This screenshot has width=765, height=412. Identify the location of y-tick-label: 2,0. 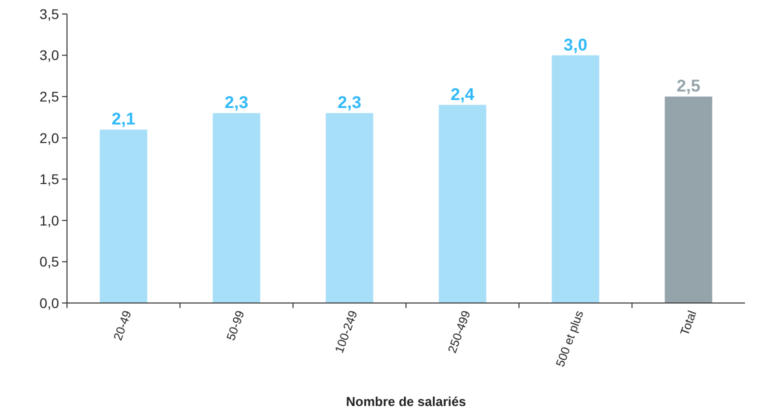
(50, 138).